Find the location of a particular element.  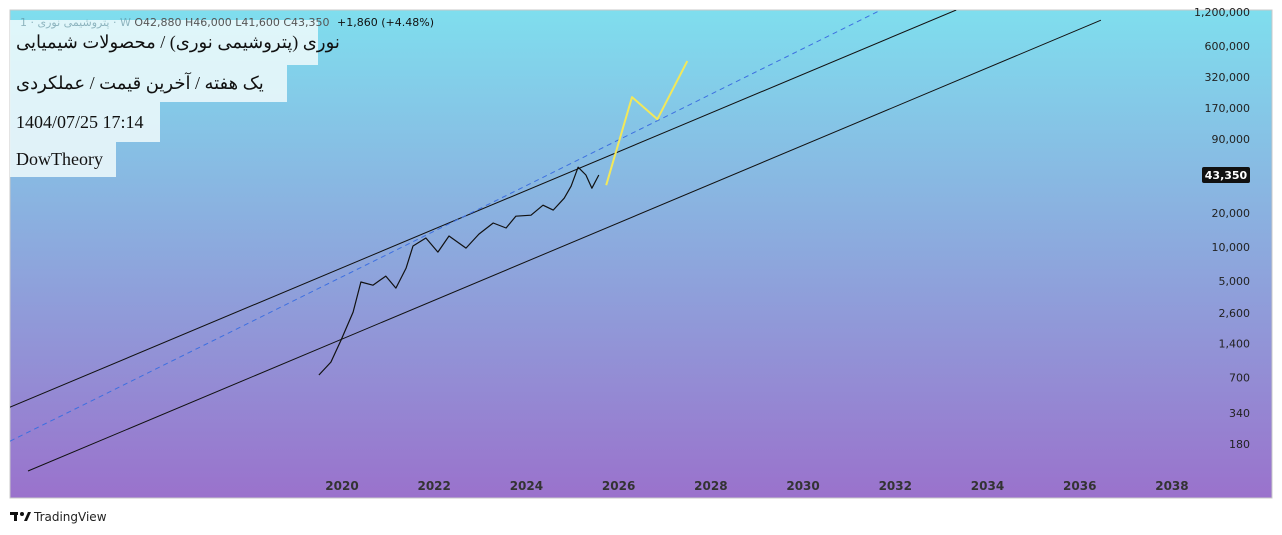

brand: TradingView is located at coordinates (70, 517).